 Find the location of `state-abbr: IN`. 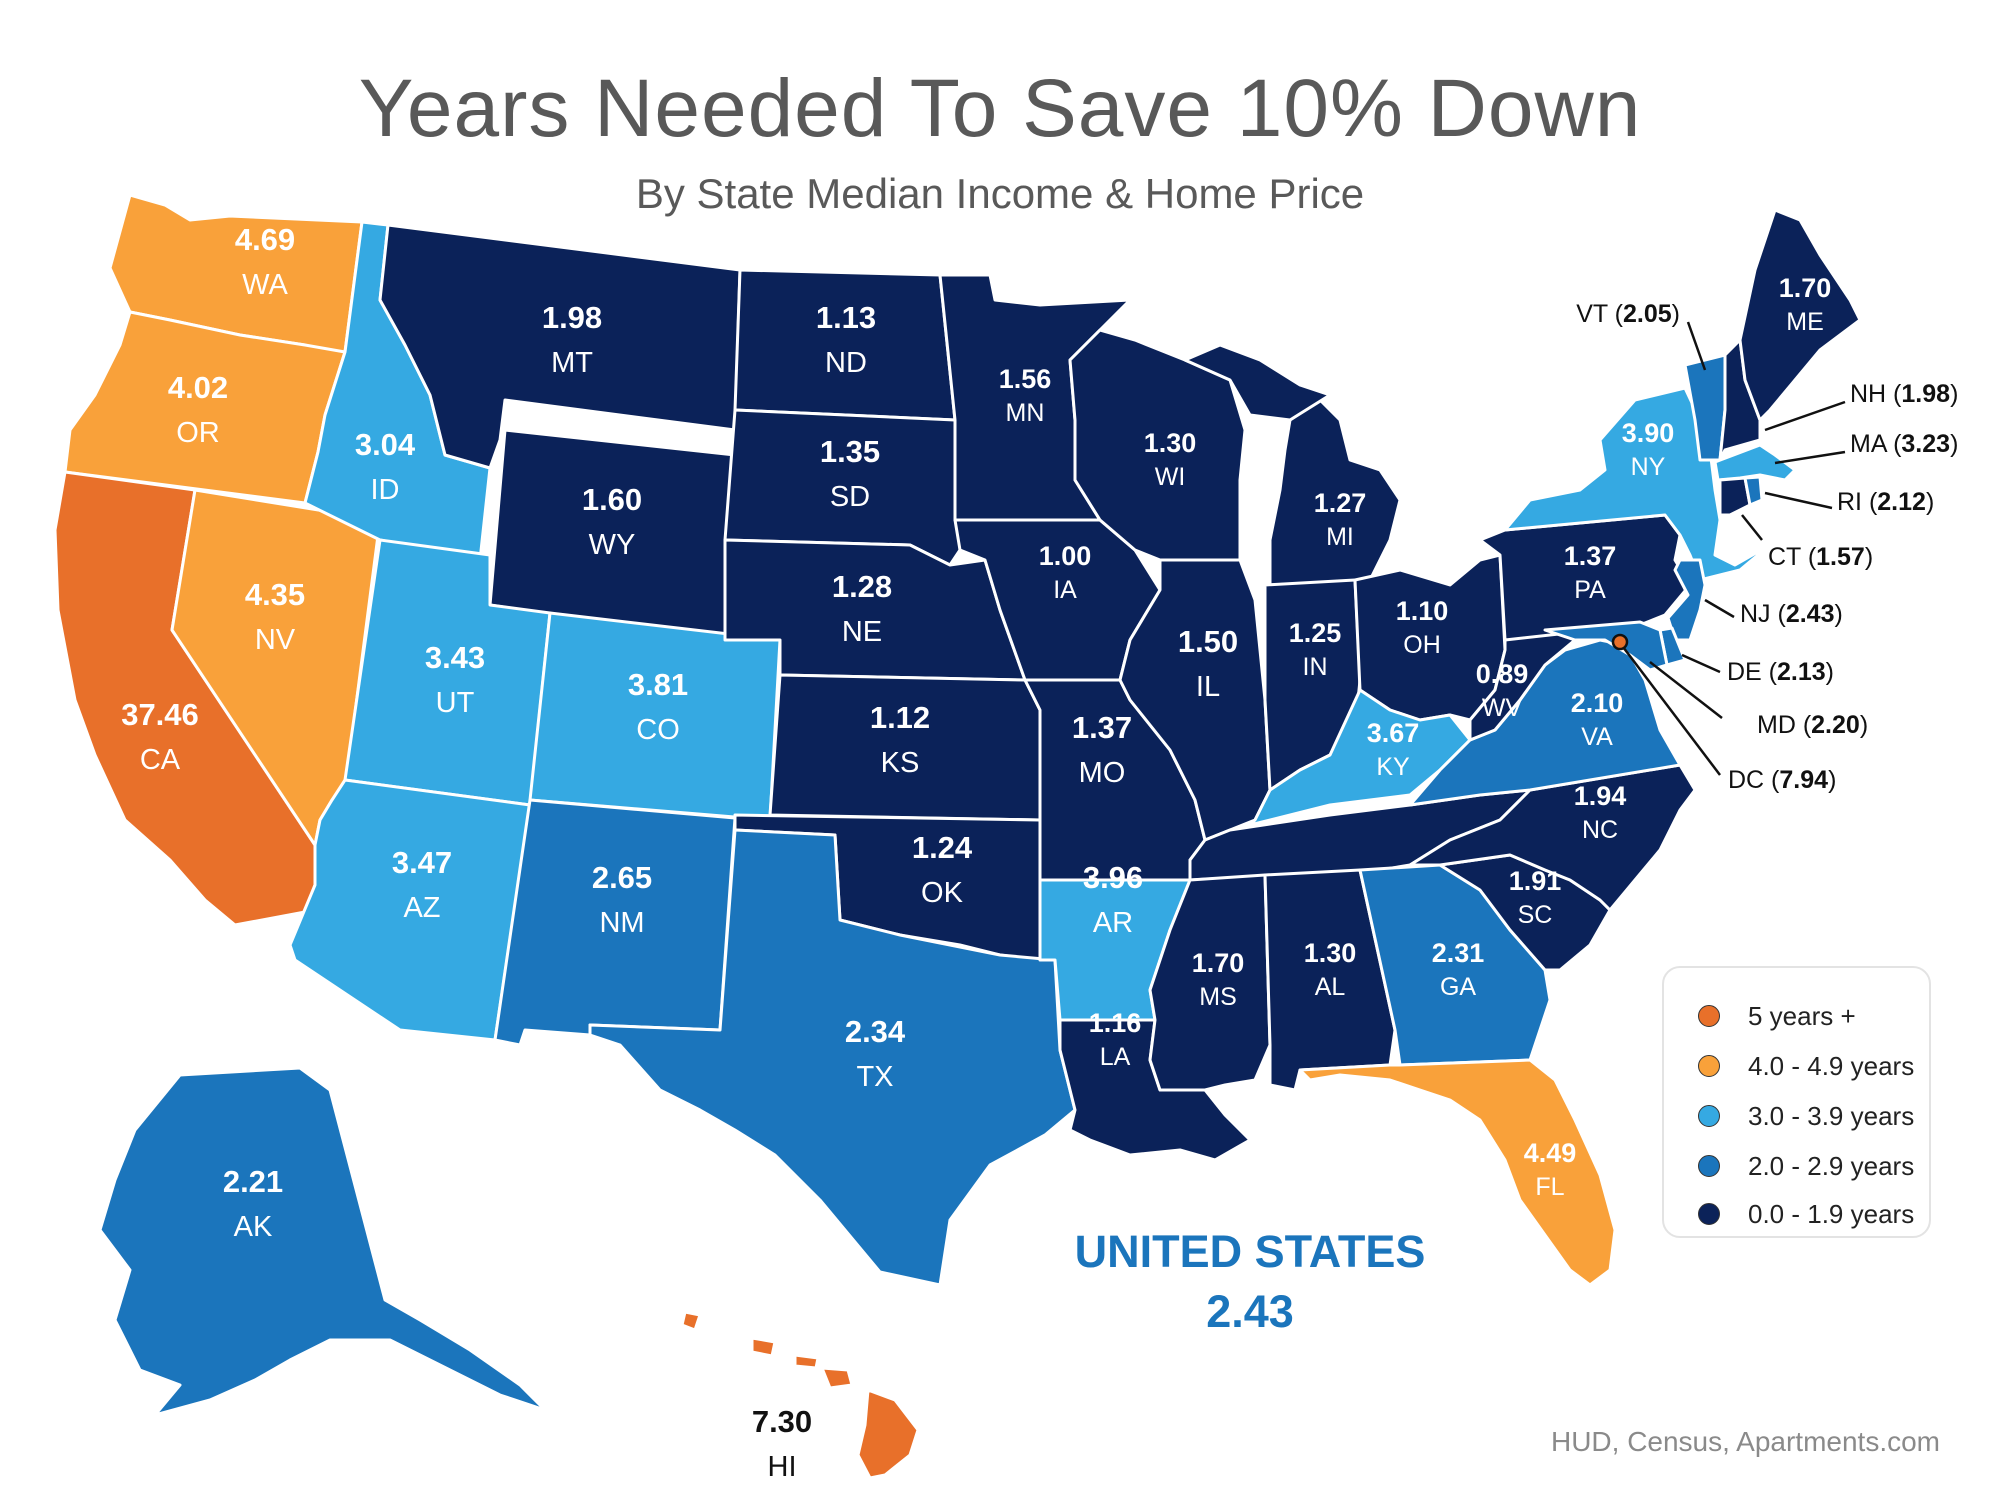

state-abbr: IN is located at coordinates (1315, 667).